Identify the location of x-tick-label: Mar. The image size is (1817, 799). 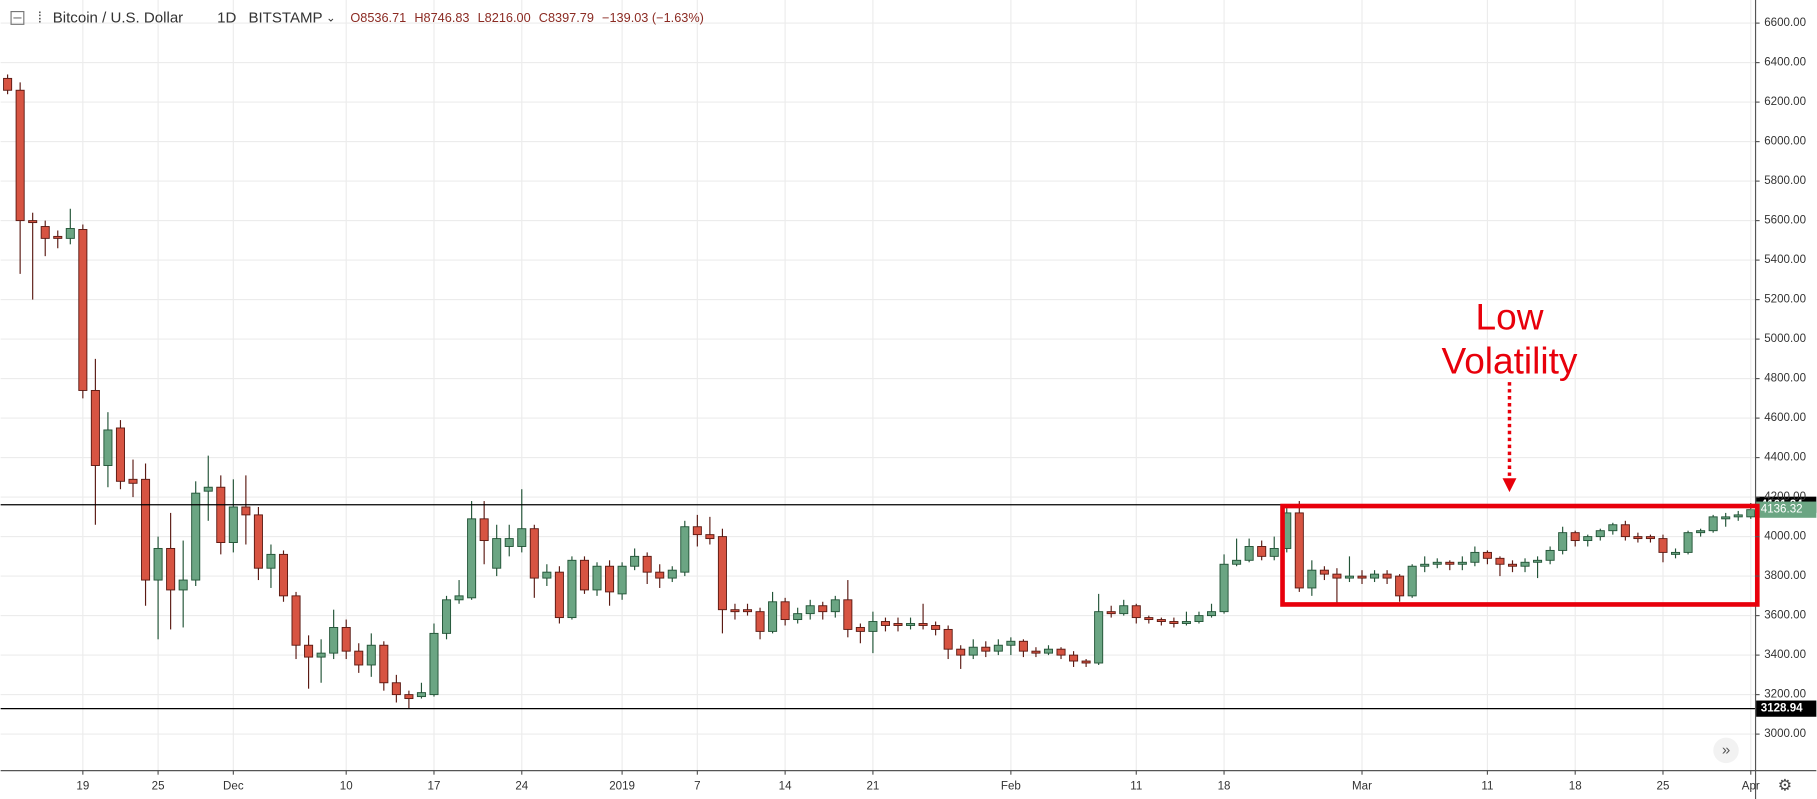
(1362, 786).